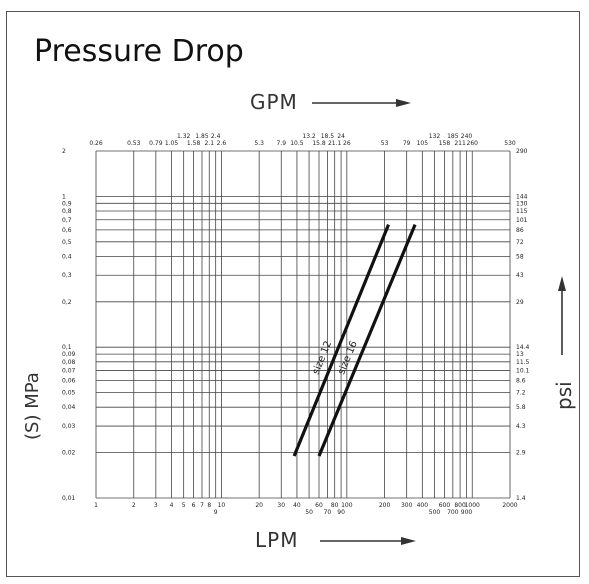 This screenshot has height=584, width=589. Describe the element at coordinates (520, 302) in the screenshot. I see `right-tick-label: 29` at that location.